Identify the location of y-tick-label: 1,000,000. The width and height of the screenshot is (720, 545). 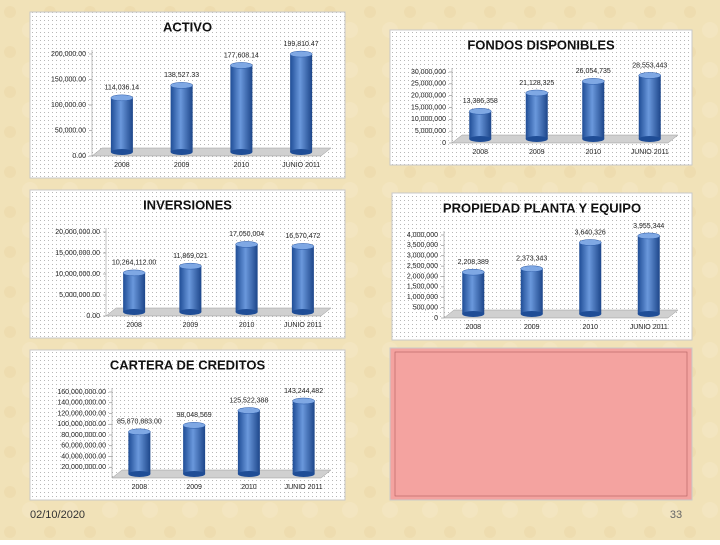
(422, 297).